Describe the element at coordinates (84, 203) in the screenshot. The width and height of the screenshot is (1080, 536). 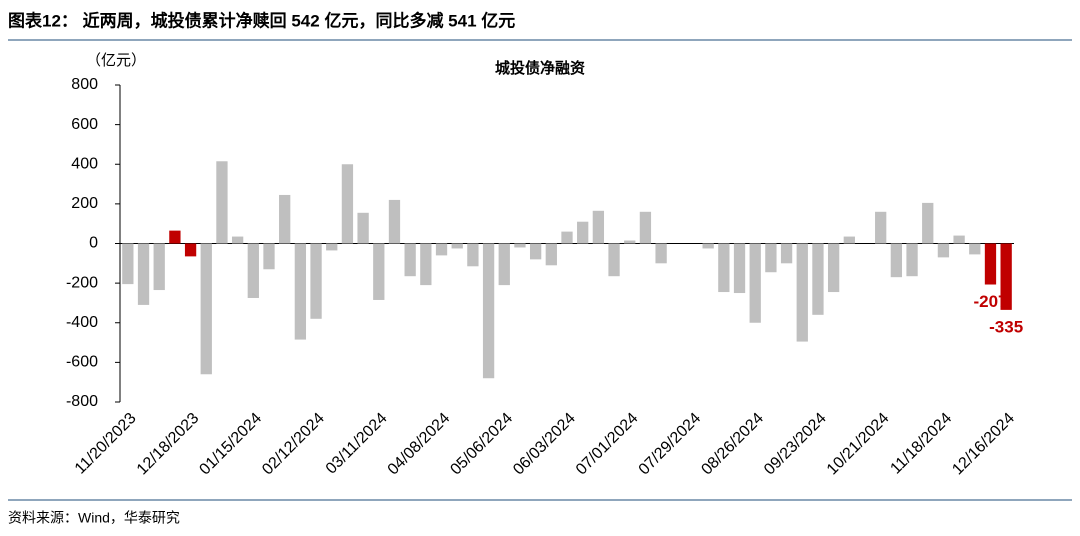
I see `y-tick-label: 200` at that location.